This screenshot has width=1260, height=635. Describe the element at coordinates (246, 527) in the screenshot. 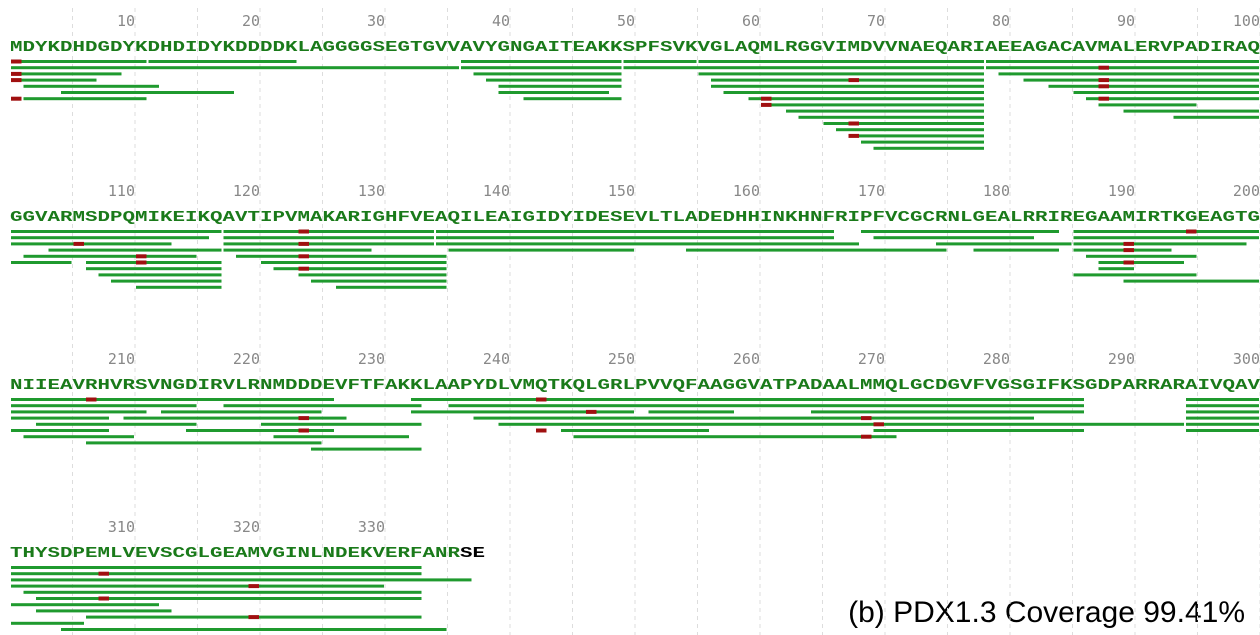

I see `position-label: 320` at that location.